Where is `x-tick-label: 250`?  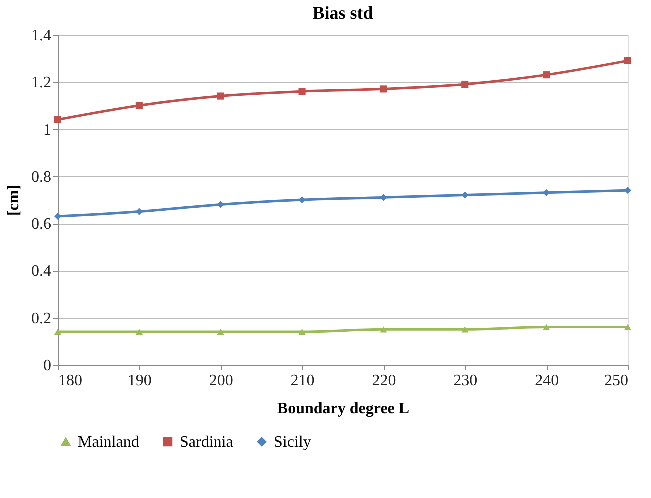
x-tick-label: 250 is located at coordinates (616, 381).